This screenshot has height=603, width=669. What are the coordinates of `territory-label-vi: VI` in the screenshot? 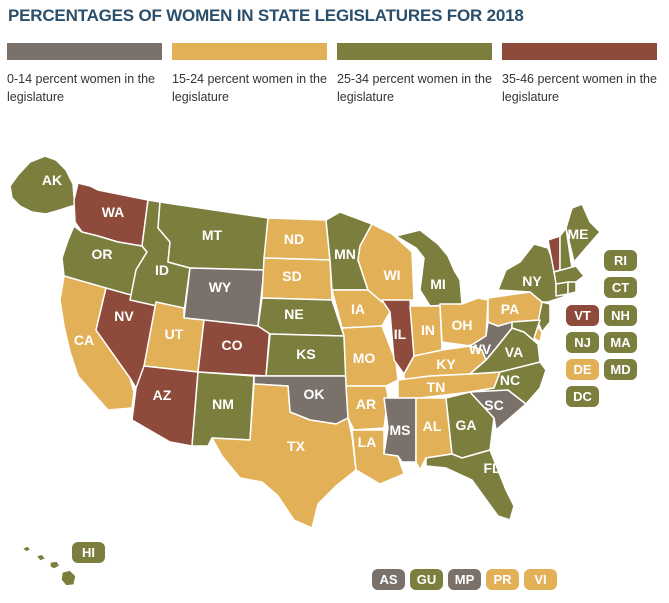 It's located at (540, 579).